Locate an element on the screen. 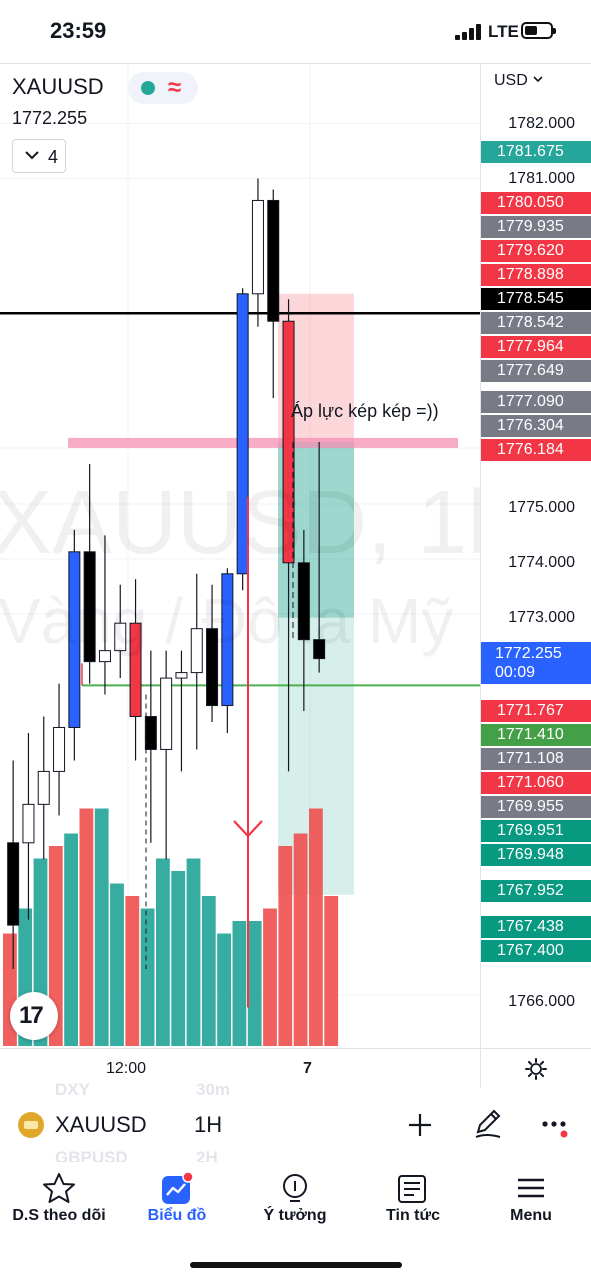 This screenshot has height=1280, width=591. ghost-watchlist-item: DXY is located at coordinates (72, 1089).